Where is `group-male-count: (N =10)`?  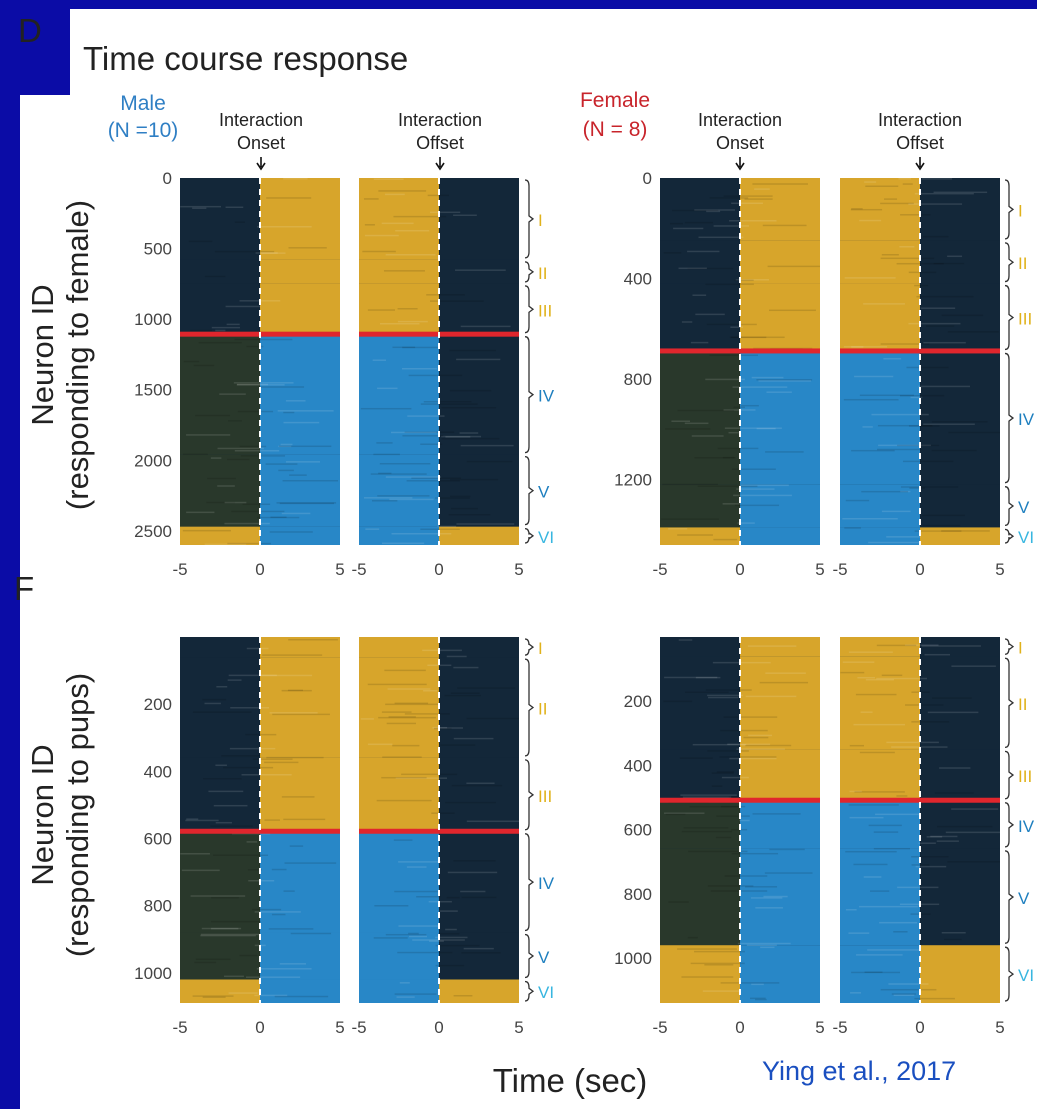 group-male-count: (N =10) is located at coordinates (143, 130).